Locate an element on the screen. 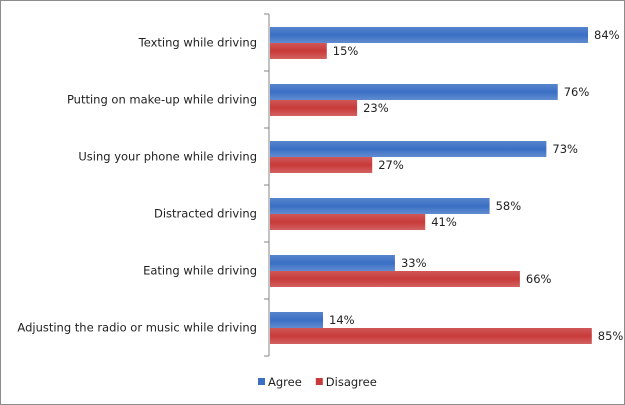 Image resolution: width=625 pixels, height=405 pixels. data-label-disagree: 27% is located at coordinates (391, 165).